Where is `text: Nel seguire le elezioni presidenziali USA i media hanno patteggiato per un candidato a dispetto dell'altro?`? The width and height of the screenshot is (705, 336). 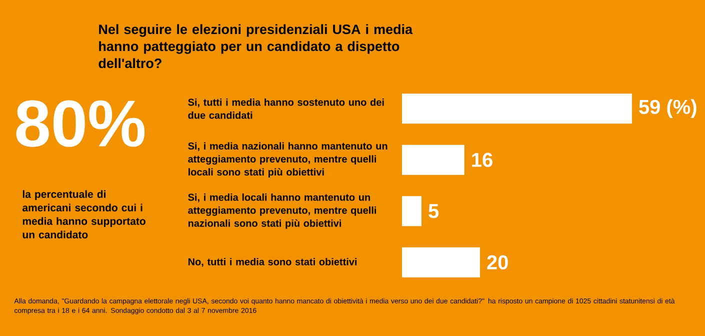 text: Nel seguire le elezioni presidenziali USA i media hanno patteggiato per un candidato a dispetto dell'altro? is located at coordinates (255, 46).